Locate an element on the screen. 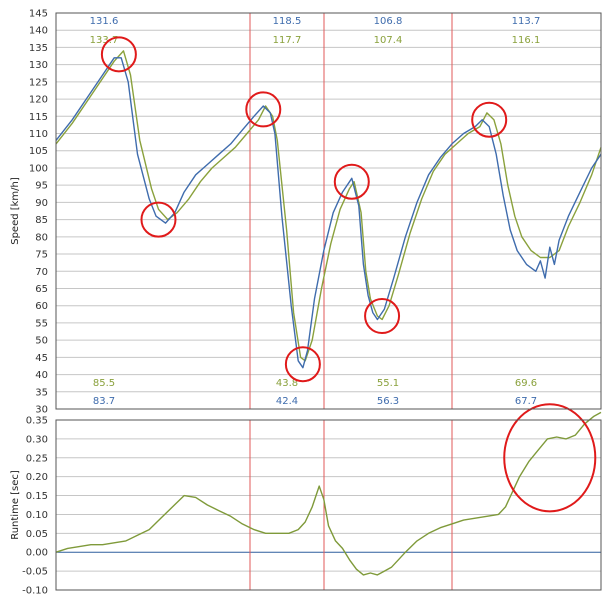 The height and width of the screenshot is (604, 616). speed-ytick-label: 120 is located at coordinates (38, 100).